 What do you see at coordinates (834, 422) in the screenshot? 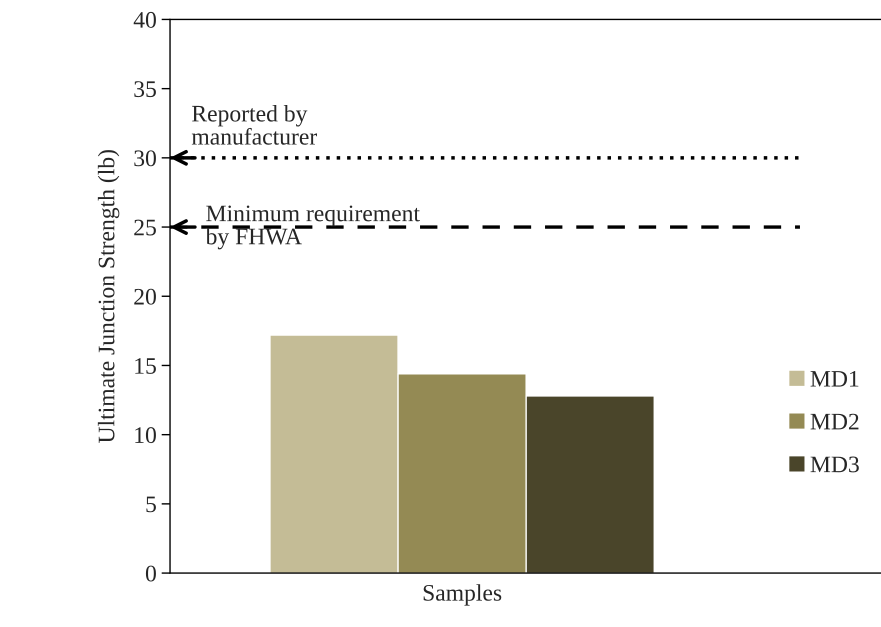
I see `legend-label: MD2` at bounding box center [834, 422].